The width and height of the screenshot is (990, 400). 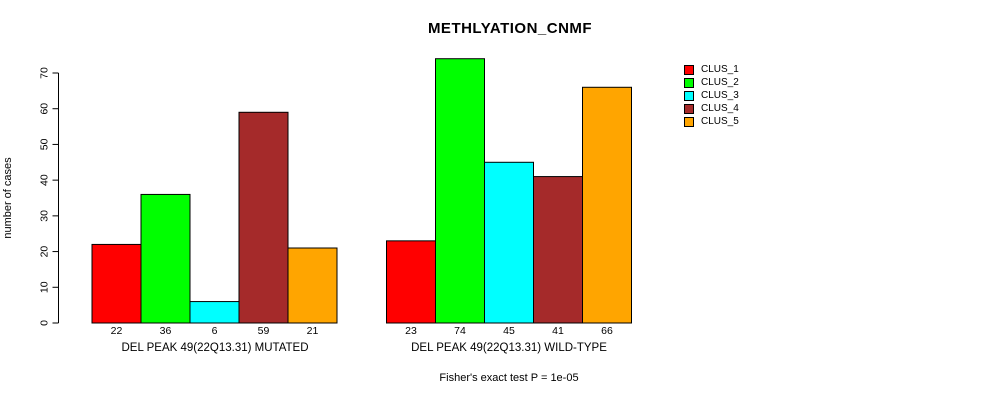 I want to click on y-axis-tick-label: 10, so click(x=45, y=287).